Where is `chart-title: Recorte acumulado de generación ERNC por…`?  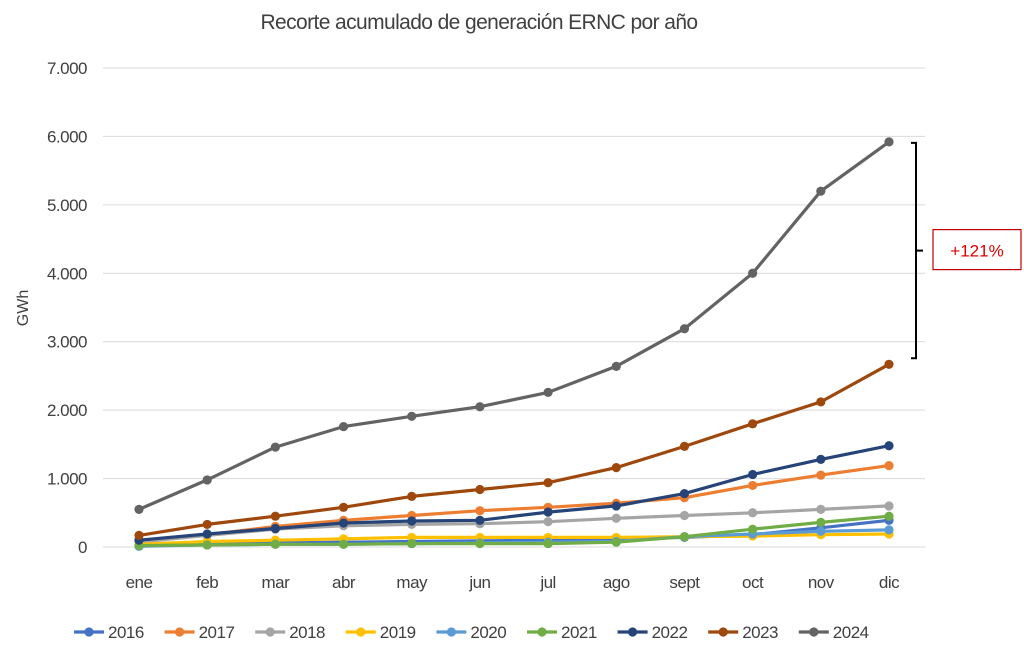
chart-title: Recorte acumulado de generación ERNC por… is located at coordinates (478, 22).